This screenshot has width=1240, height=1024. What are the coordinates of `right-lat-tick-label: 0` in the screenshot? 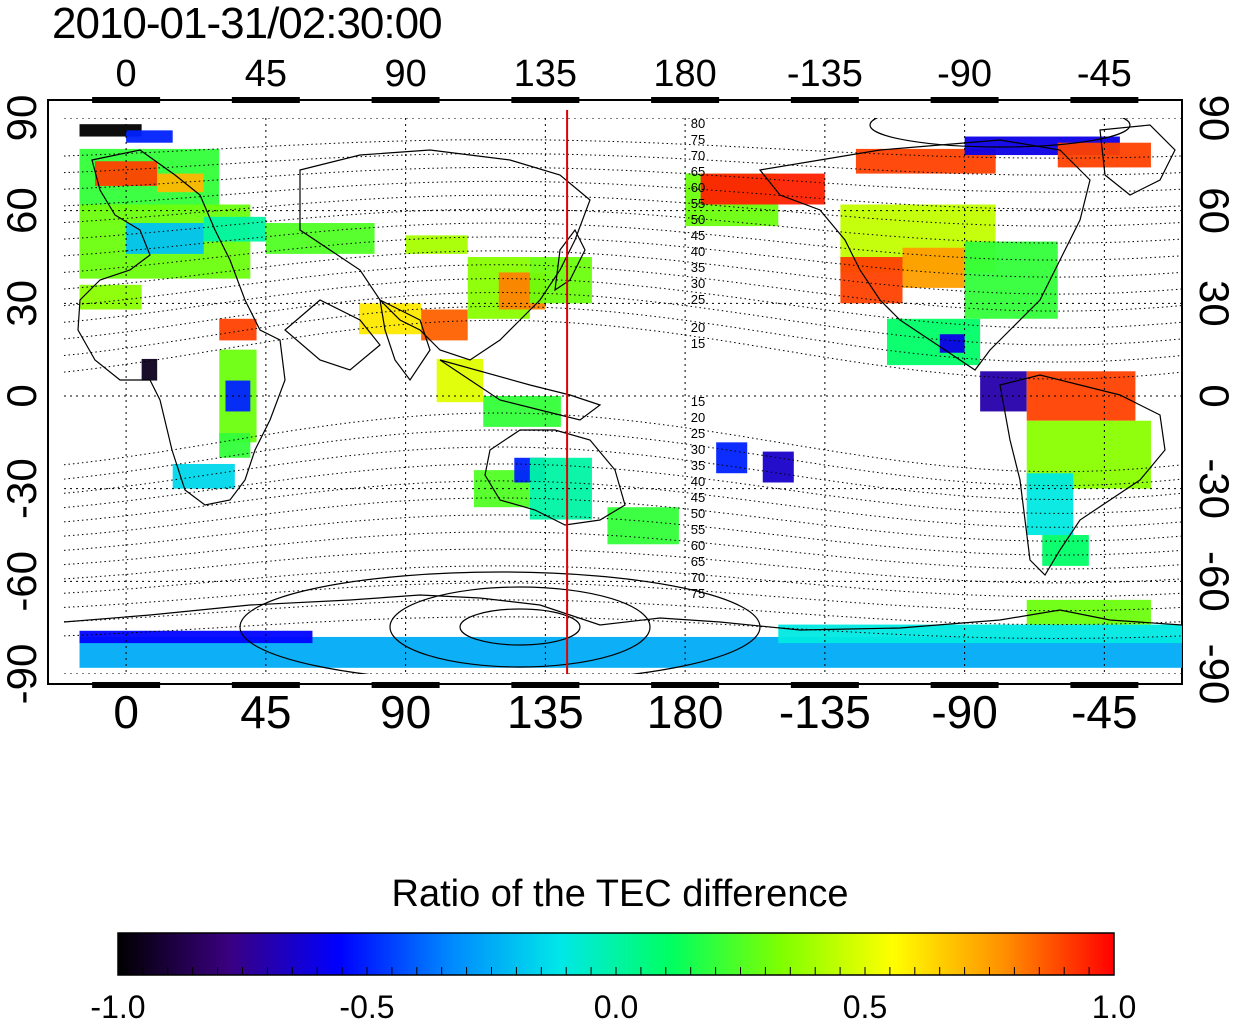 It's located at (1214, 395).